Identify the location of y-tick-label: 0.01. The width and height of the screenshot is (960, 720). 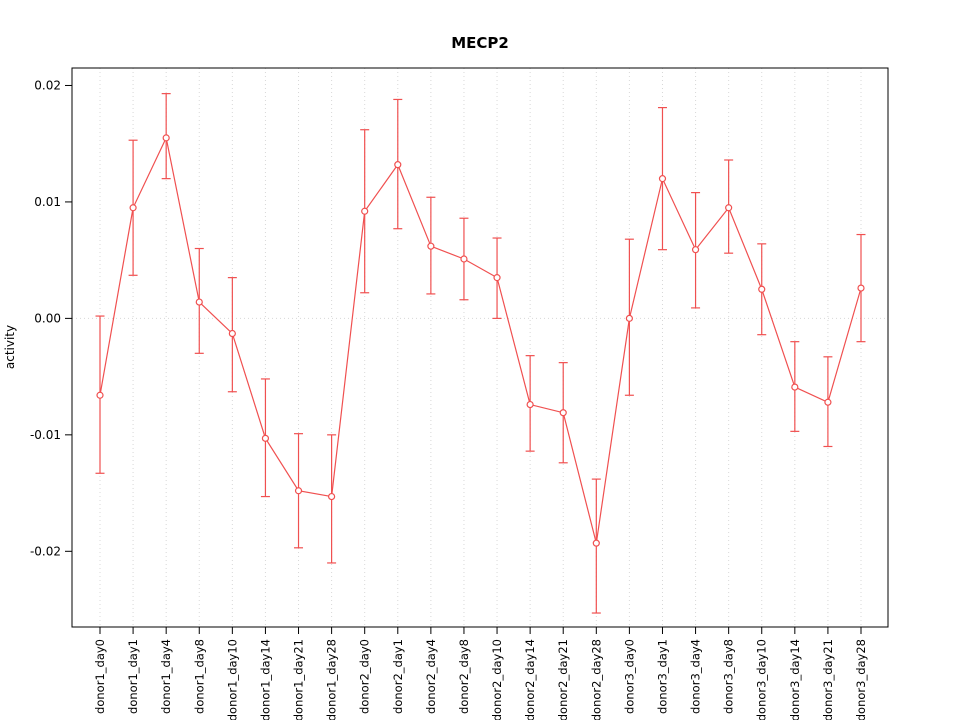
(47, 202).